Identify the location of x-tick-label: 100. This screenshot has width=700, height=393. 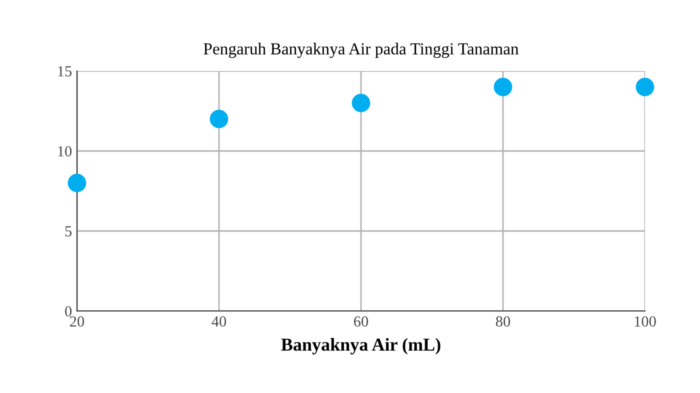
(645, 321).